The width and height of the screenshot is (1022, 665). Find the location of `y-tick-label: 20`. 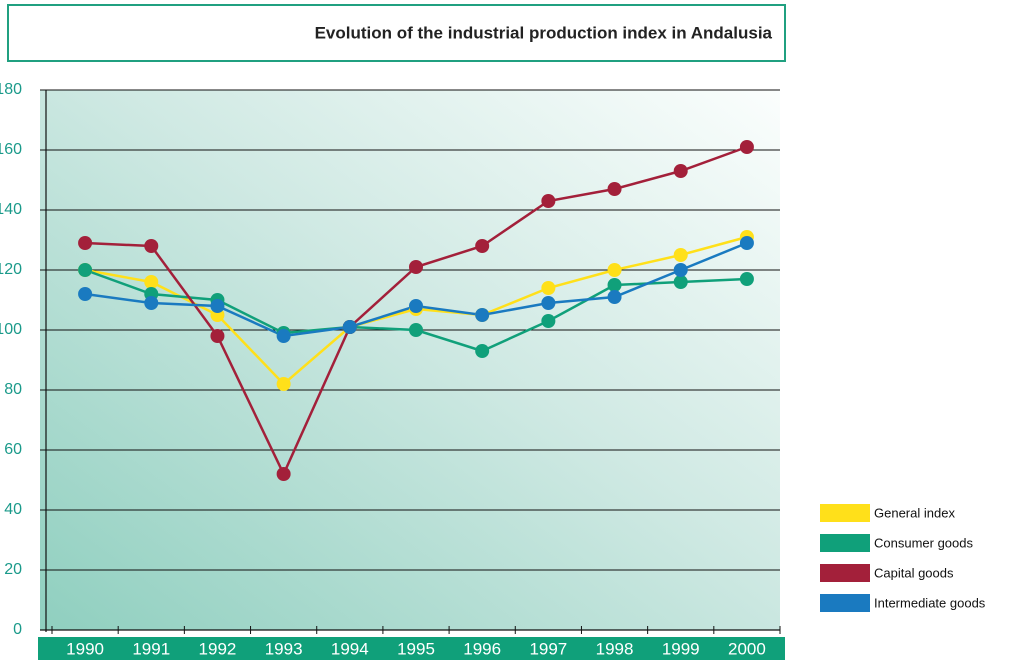

y-tick-label: 20 is located at coordinates (13, 569).